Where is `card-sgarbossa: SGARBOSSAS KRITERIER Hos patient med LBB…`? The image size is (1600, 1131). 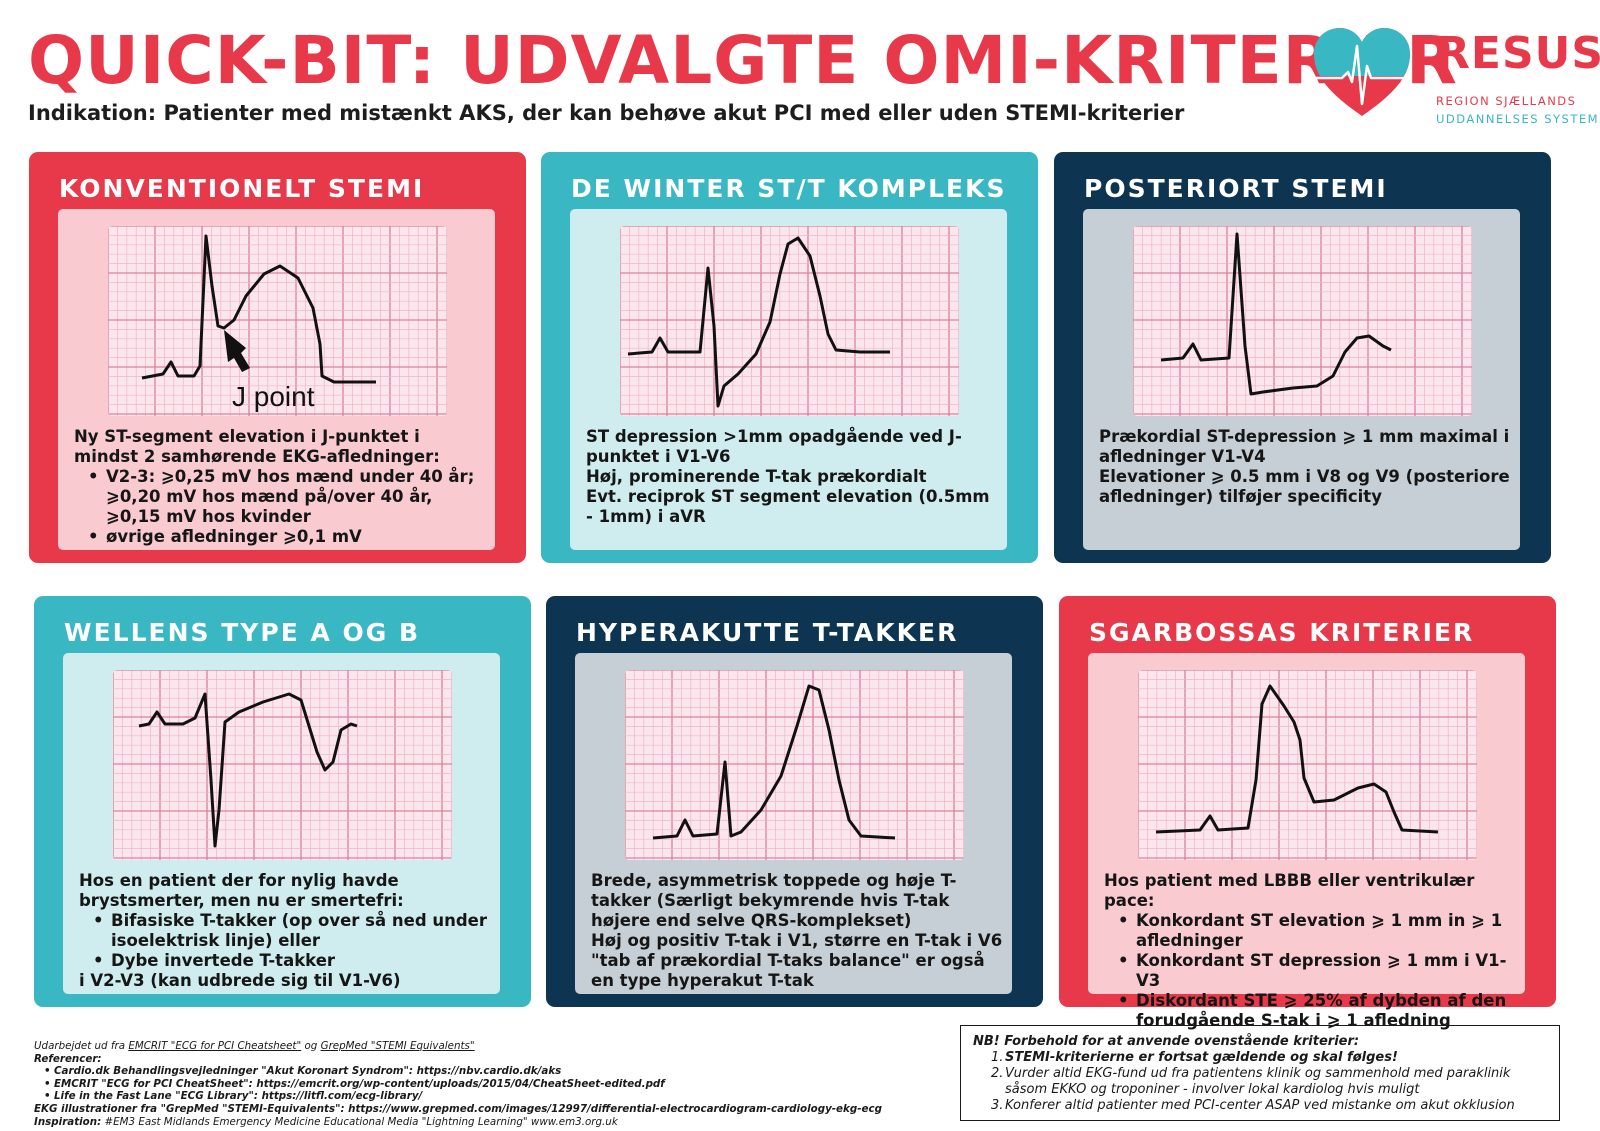 card-sgarbossa: SGARBOSSAS KRITERIER Hos patient med LBB… is located at coordinates (1307, 813).